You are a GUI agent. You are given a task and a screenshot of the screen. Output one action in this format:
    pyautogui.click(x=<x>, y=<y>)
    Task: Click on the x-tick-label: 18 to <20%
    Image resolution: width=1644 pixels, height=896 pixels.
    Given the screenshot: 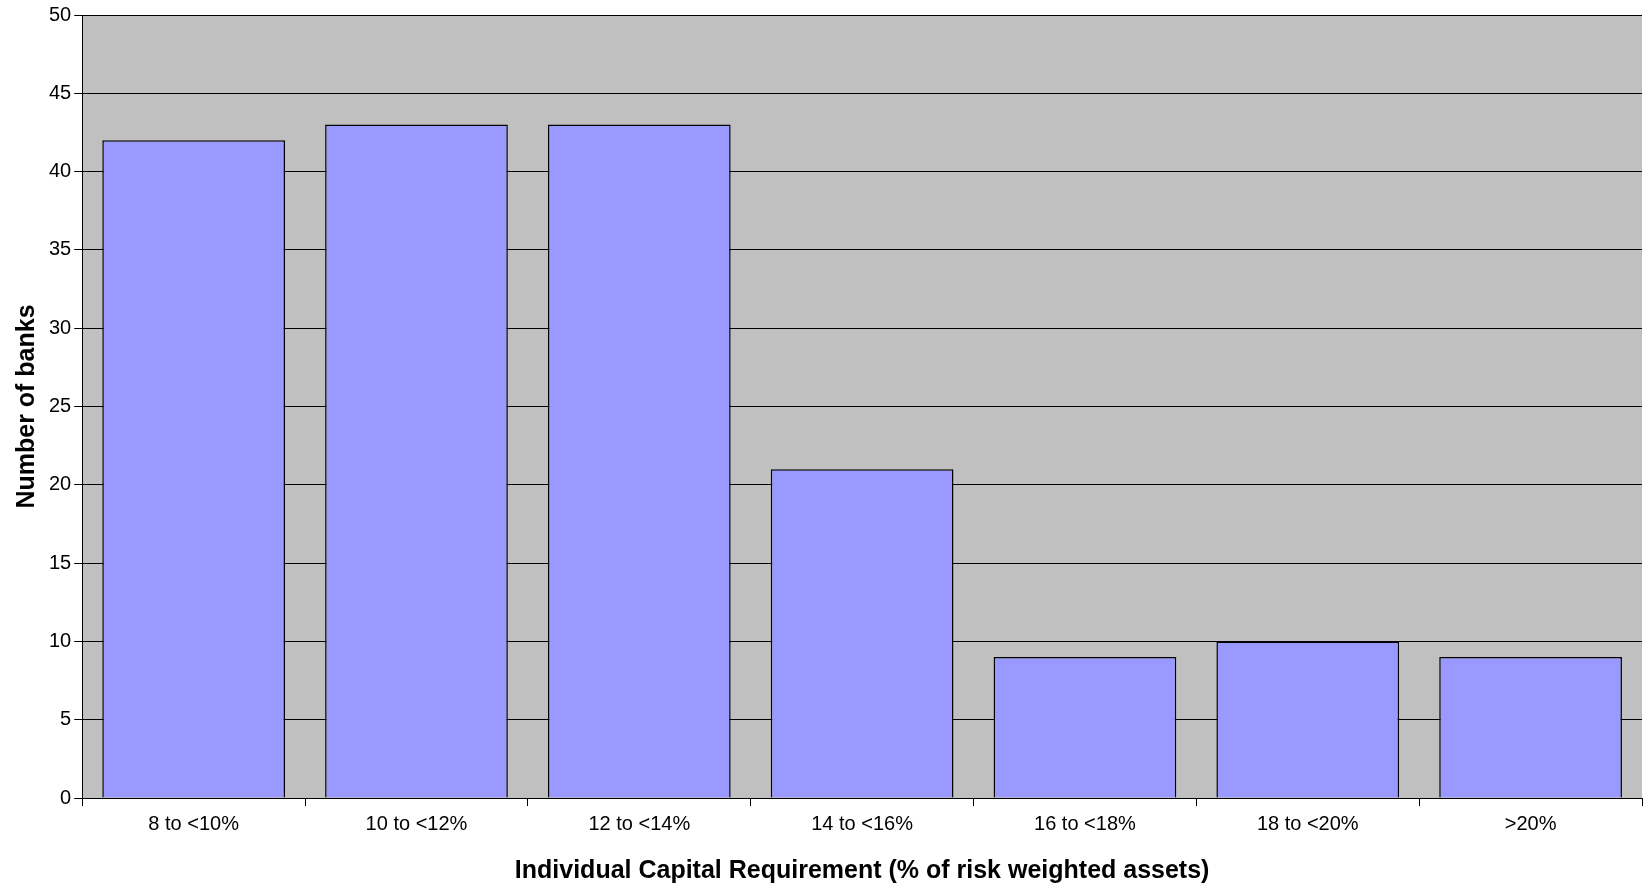 What is the action you would take?
    pyautogui.click(x=1307, y=822)
    